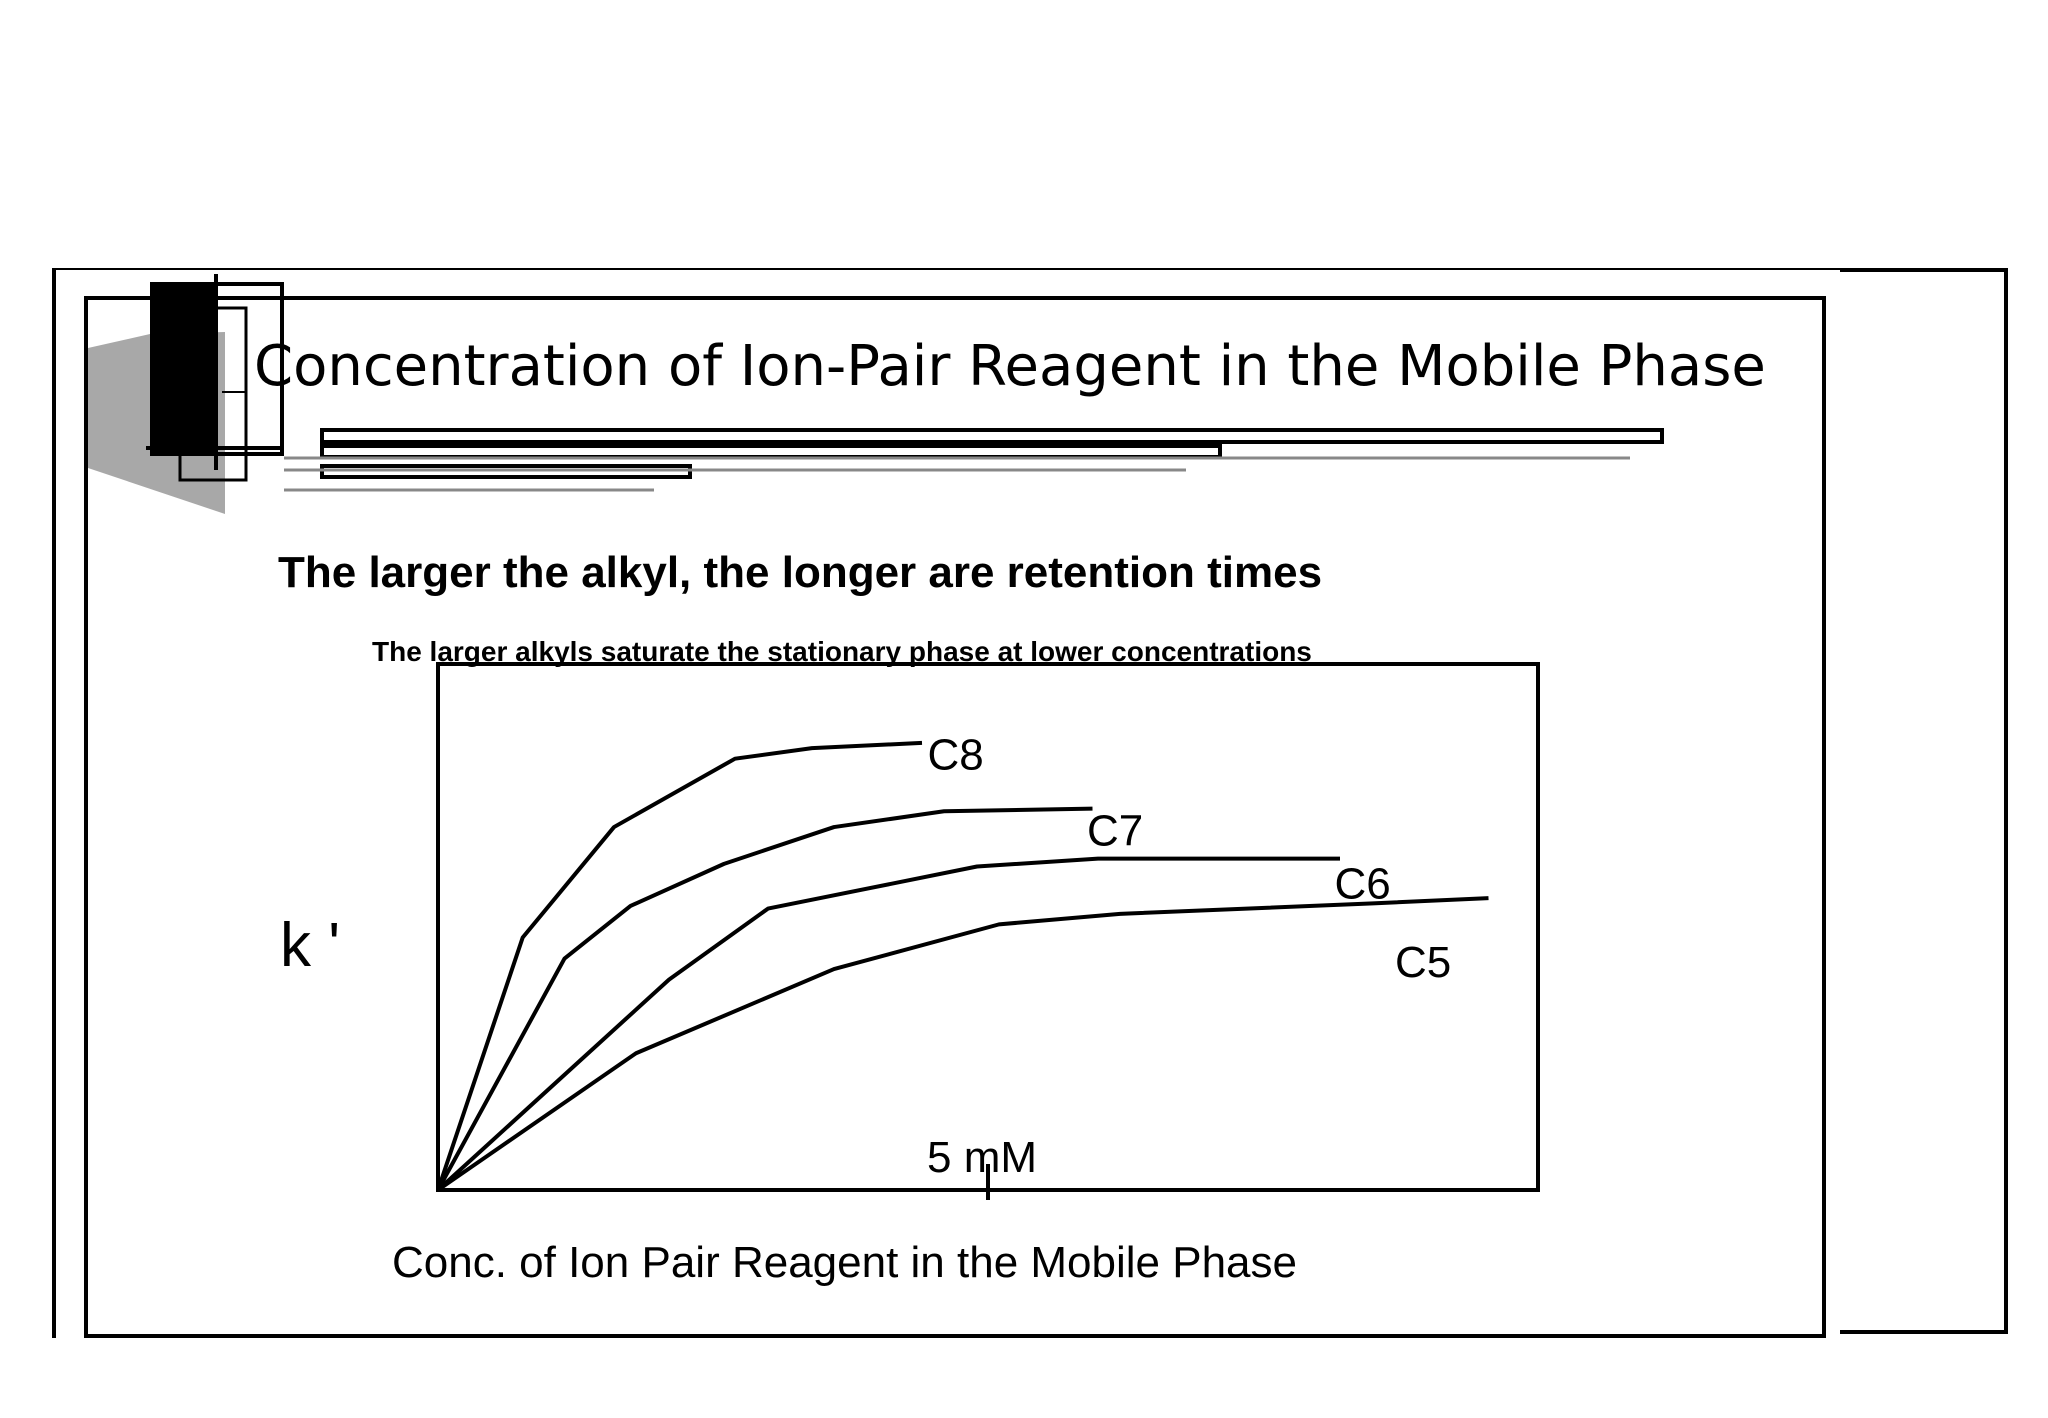  I want to click on series-line-c7, so click(764, 998).